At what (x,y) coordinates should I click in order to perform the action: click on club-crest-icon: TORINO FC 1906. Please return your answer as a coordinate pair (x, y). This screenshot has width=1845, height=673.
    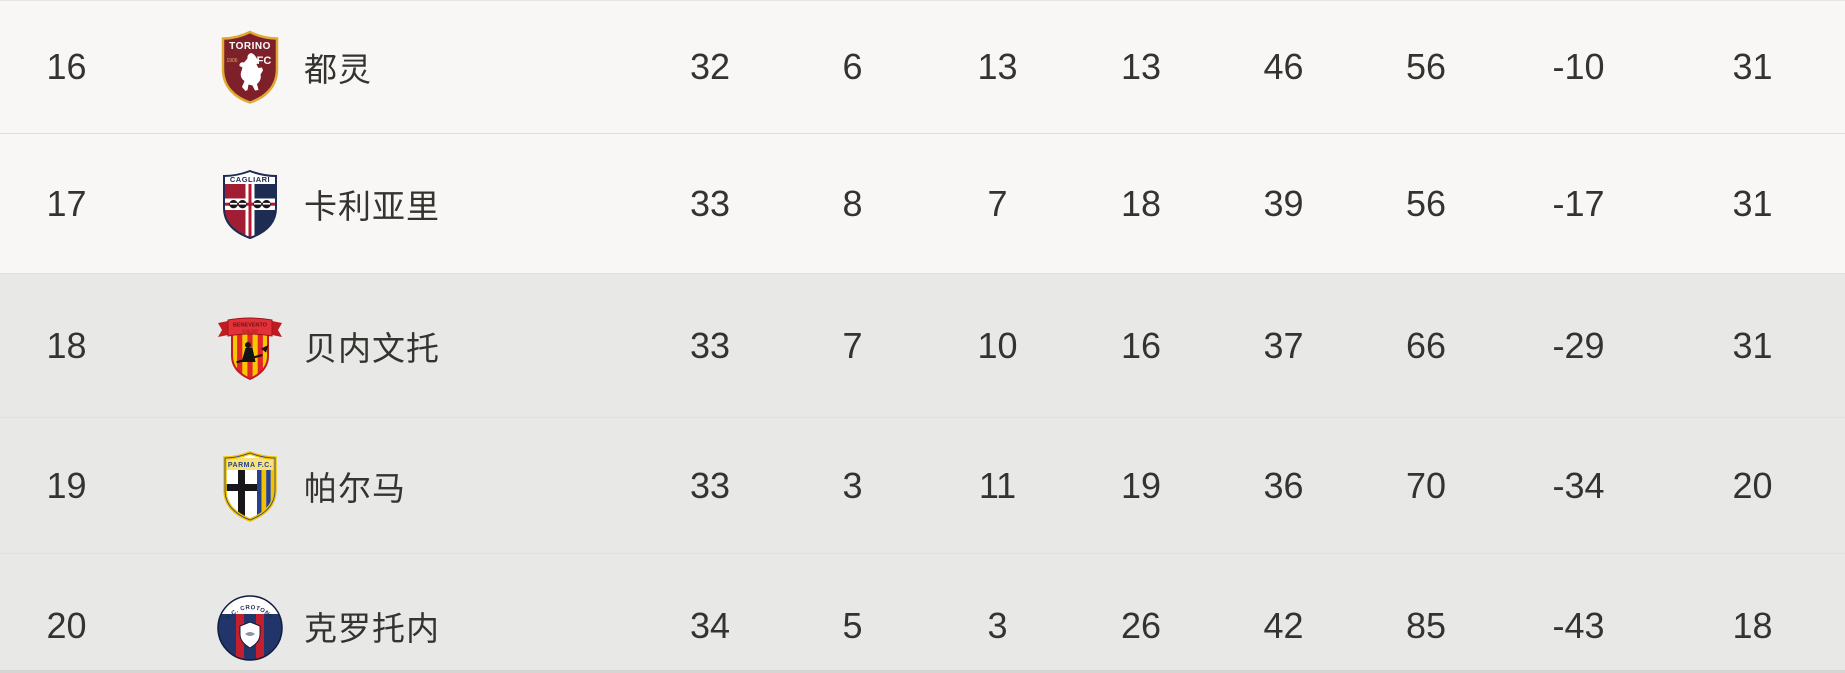
    Looking at the image, I should click on (250, 67).